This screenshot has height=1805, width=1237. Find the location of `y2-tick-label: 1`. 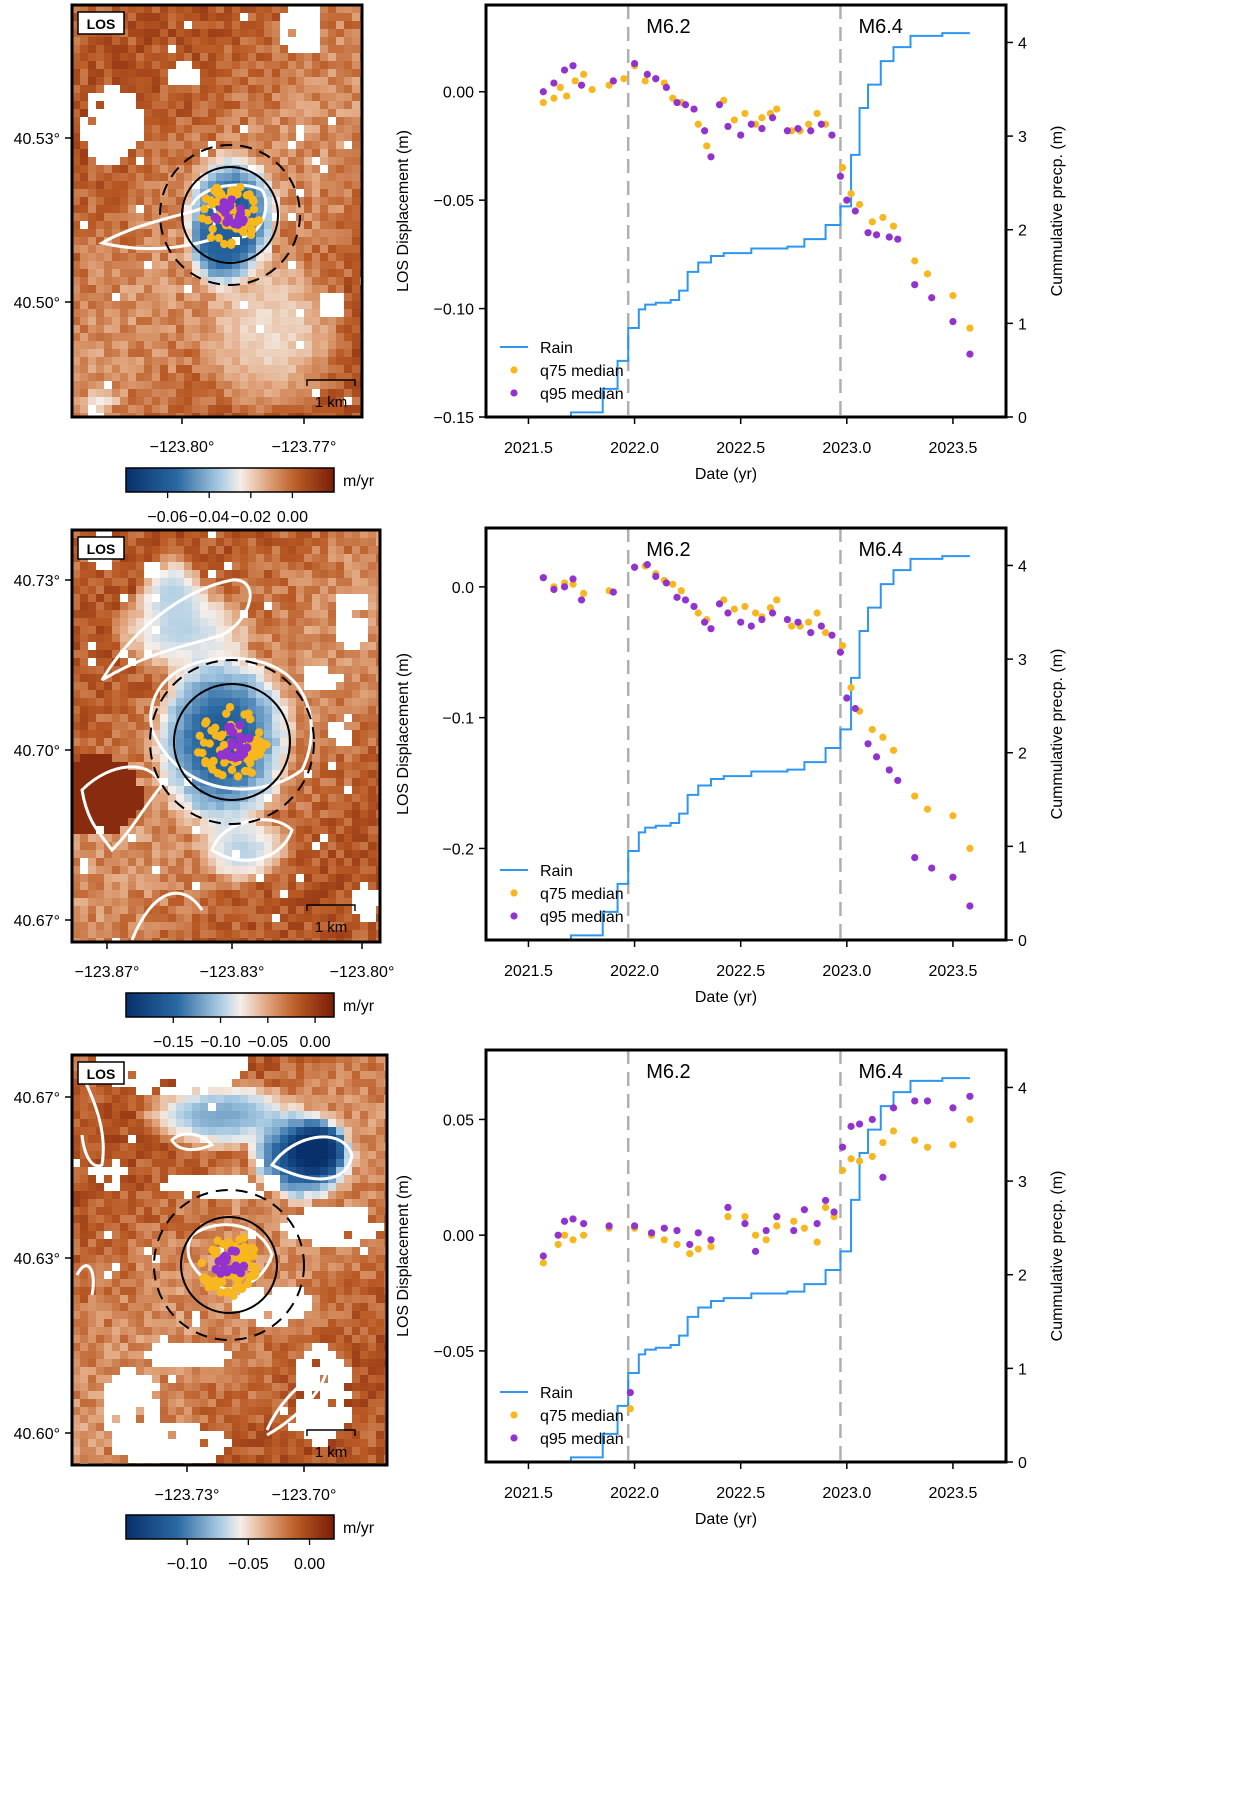

y2-tick-label: 1 is located at coordinates (1022, 324).